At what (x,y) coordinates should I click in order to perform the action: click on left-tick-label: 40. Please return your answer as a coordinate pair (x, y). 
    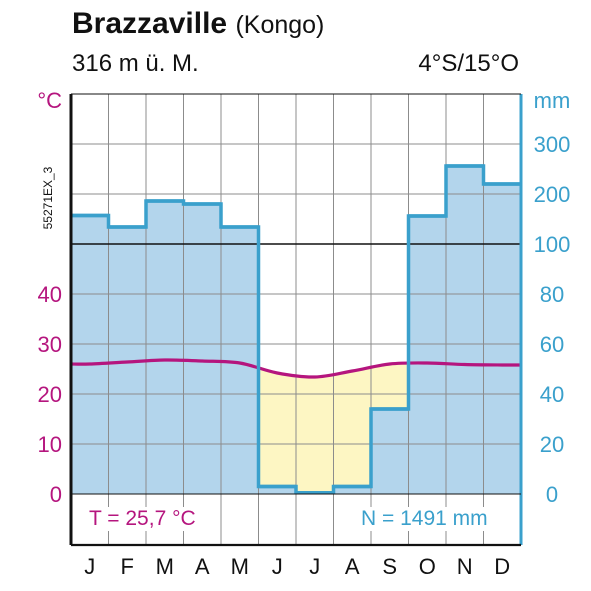
    Looking at the image, I should click on (50, 294).